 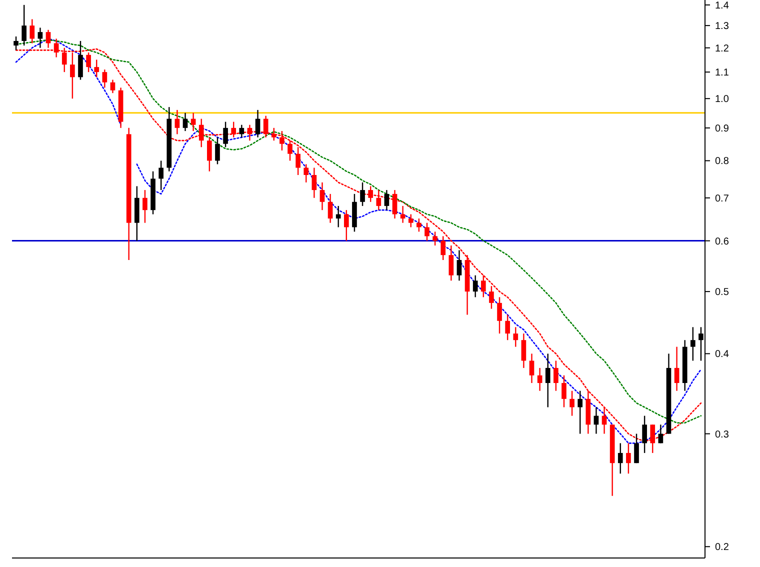 I want to click on y-tick-label: 1.4, so click(x=722, y=6).